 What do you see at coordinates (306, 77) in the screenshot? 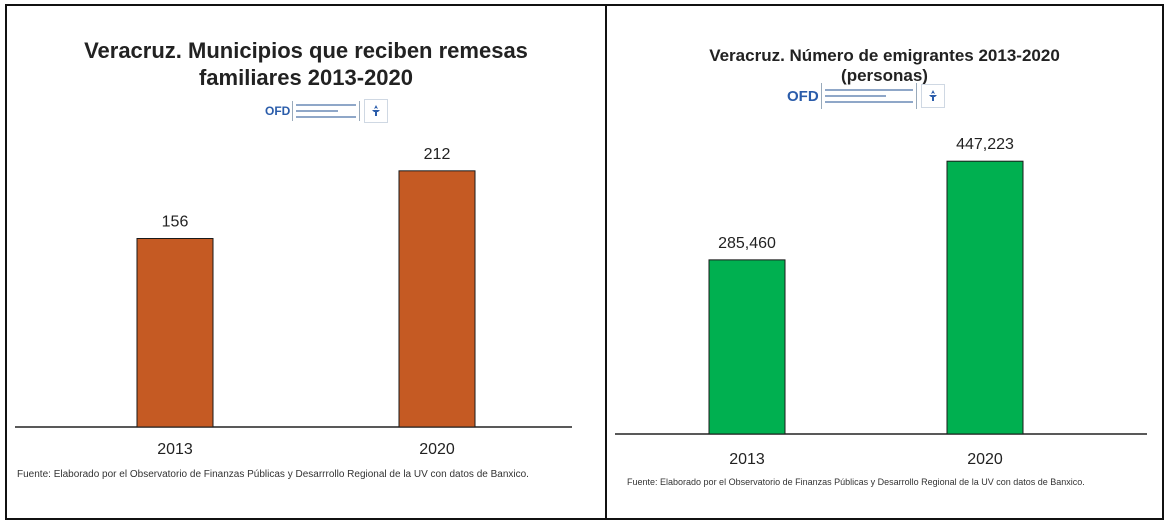
I see `chart-title-line: familiares 2013-2020` at bounding box center [306, 77].